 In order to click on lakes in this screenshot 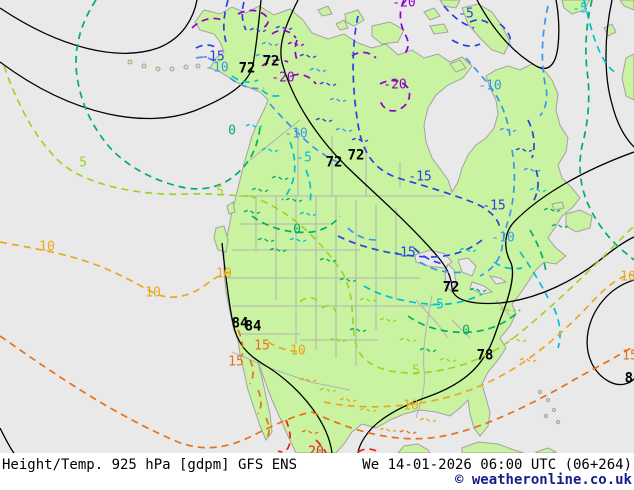, I will do `click(460, 272)`.